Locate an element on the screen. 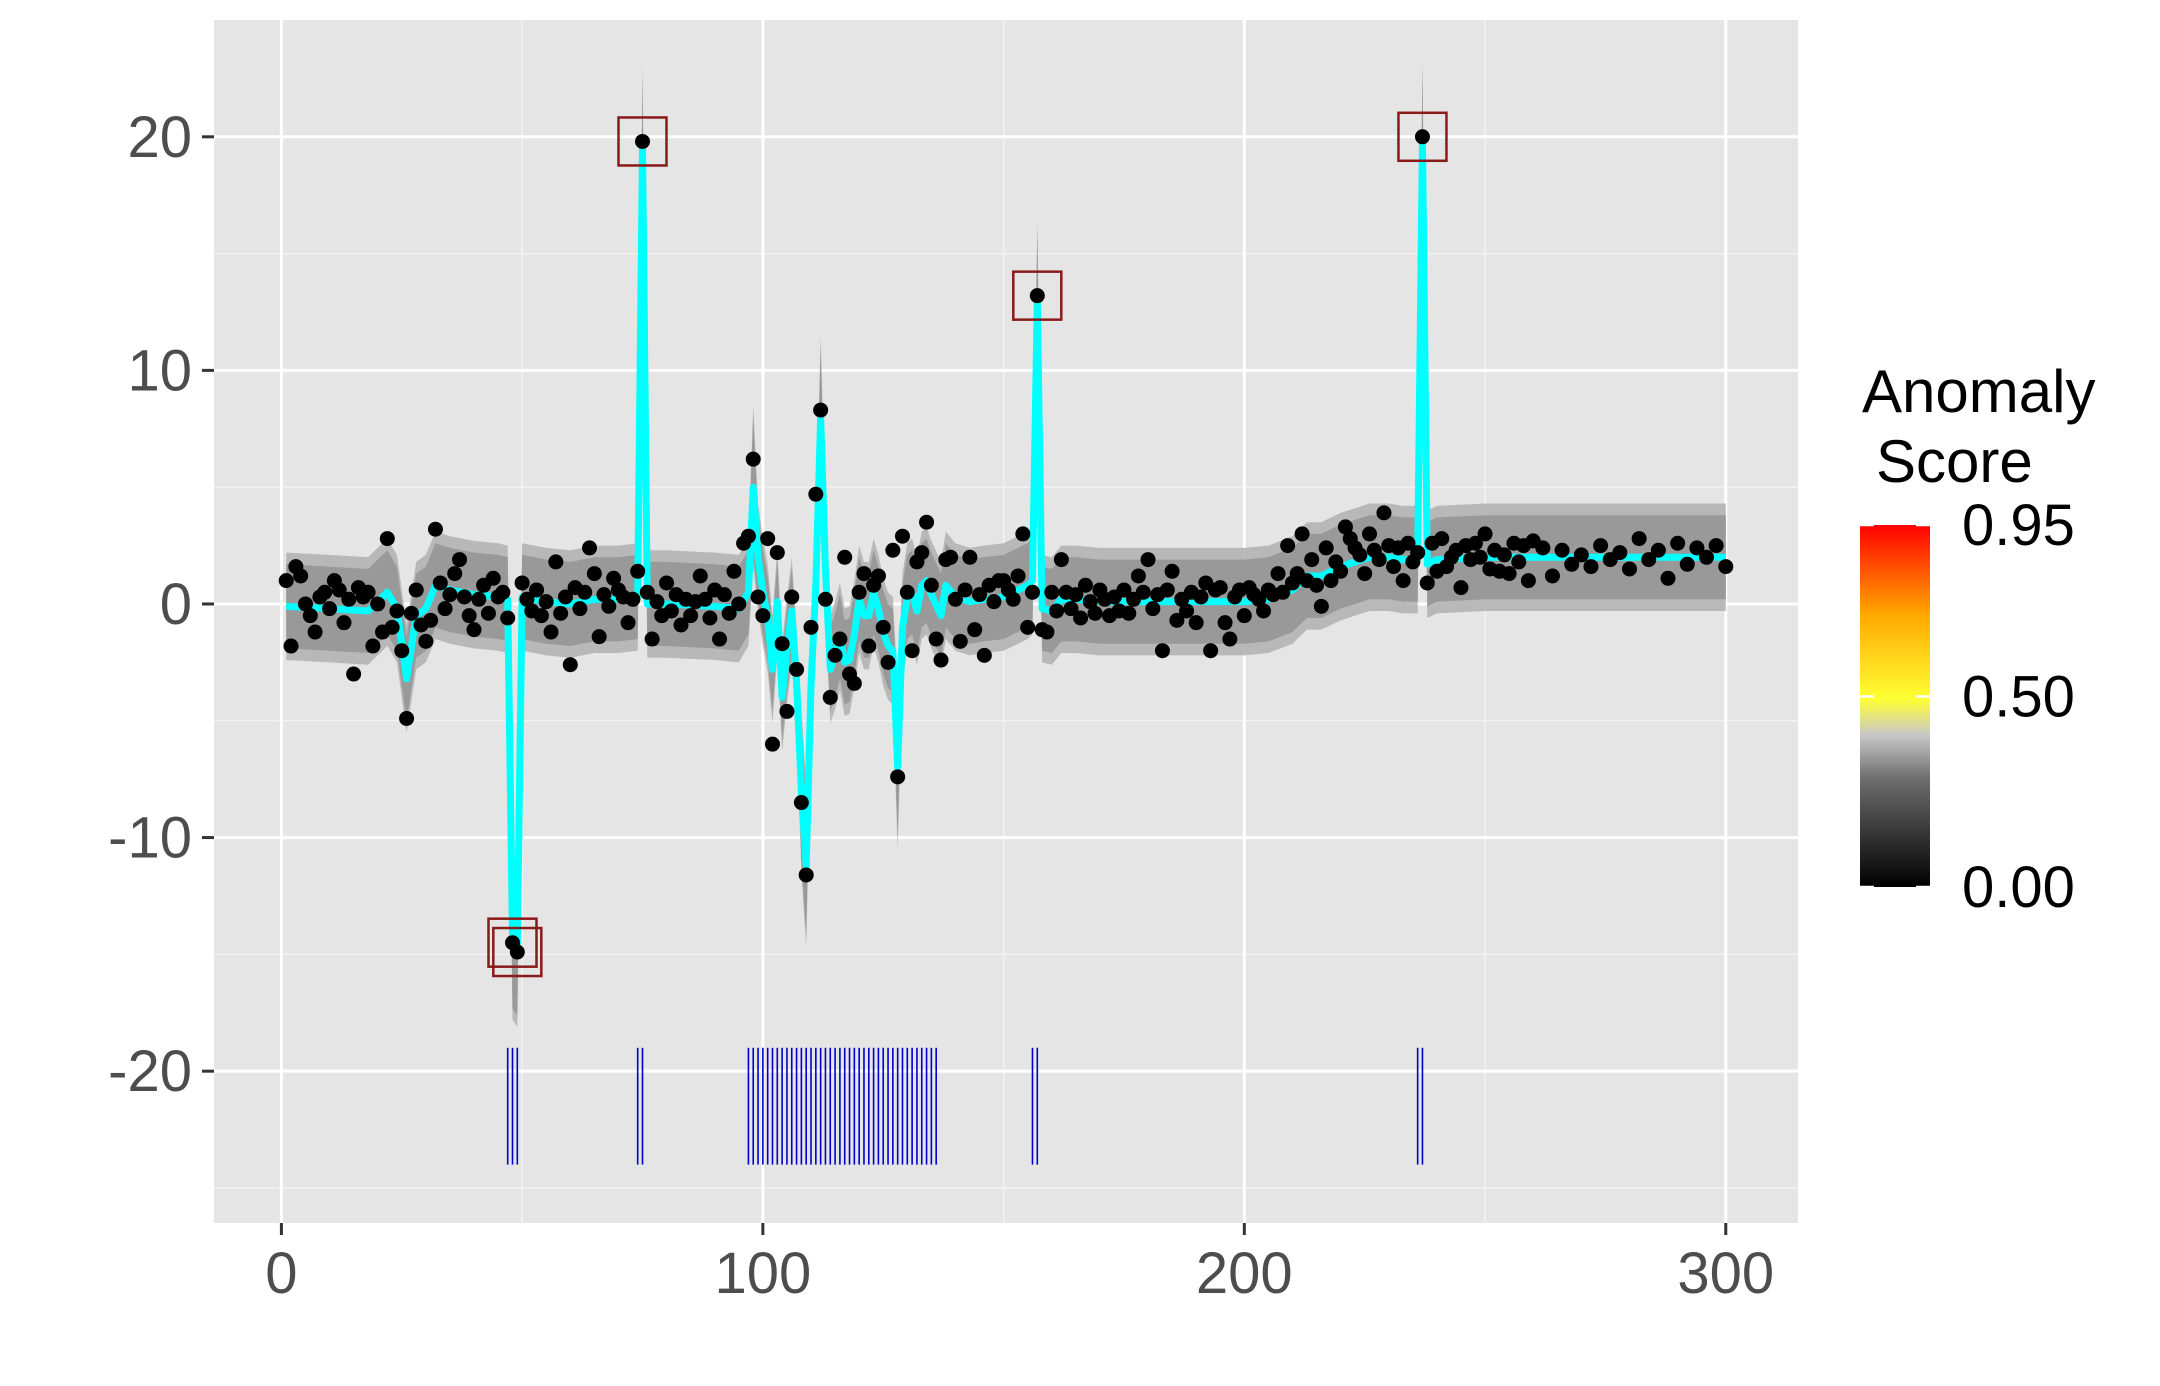 The image size is (2160, 1386). color-scale-label: 0.50 is located at coordinates (2018, 696).